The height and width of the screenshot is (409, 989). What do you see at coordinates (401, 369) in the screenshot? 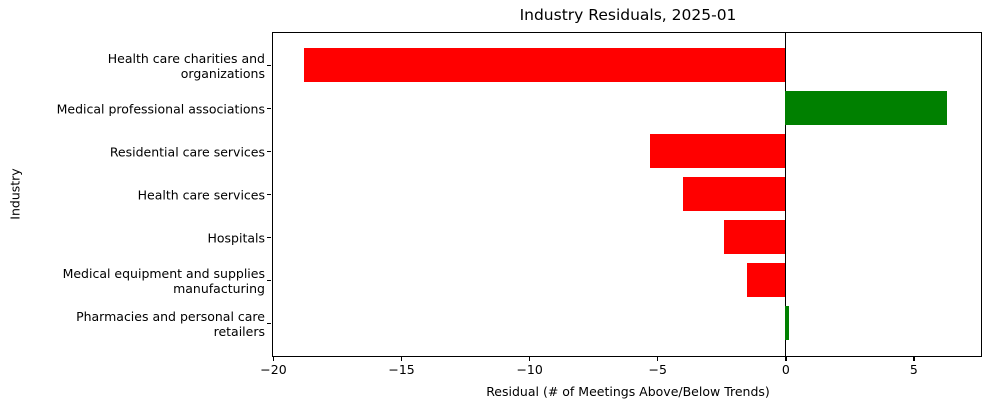
I see `x-tick-label: −15` at bounding box center [401, 369].